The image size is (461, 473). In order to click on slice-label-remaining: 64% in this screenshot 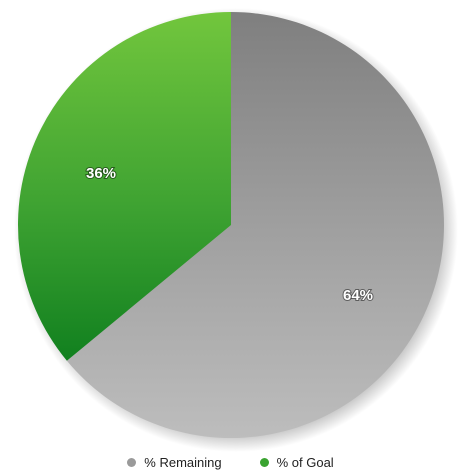, I will do `click(358, 295)`.